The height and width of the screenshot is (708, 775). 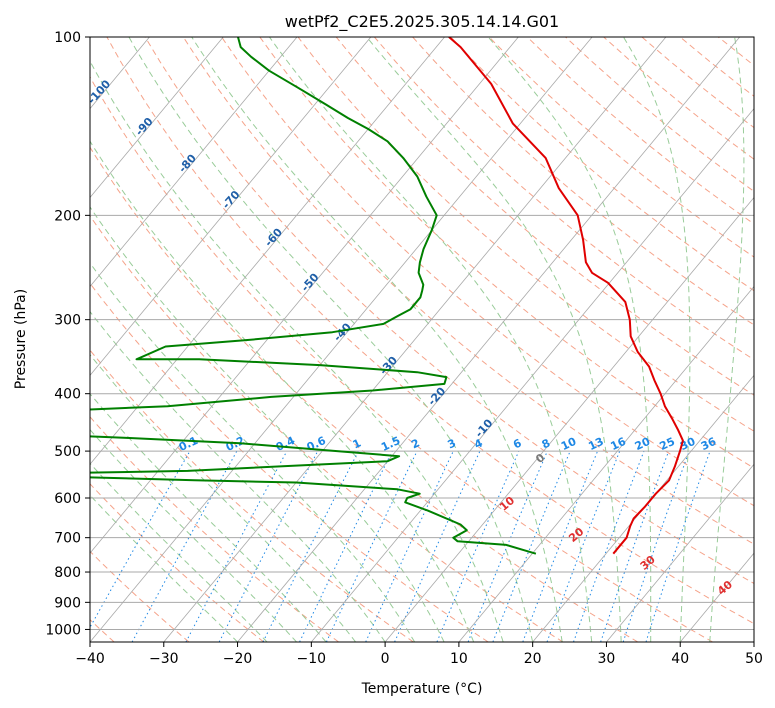 What do you see at coordinates (310, 282) in the screenshot?
I see `dry-adiabat-label: -50` at bounding box center [310, 282].